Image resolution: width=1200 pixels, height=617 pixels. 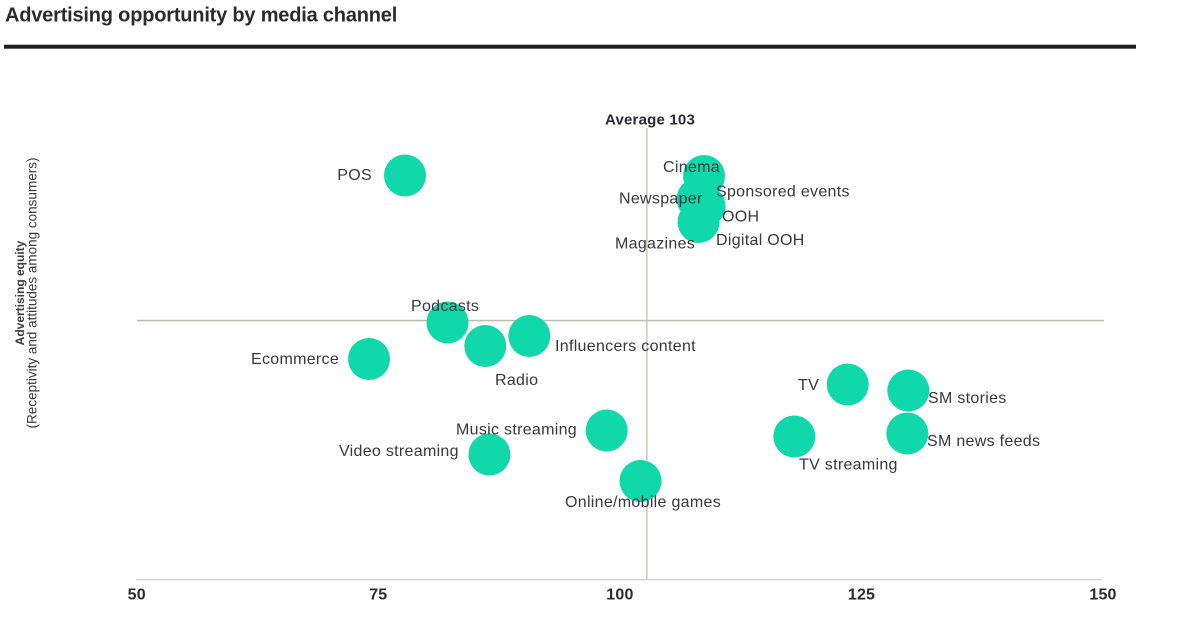 I want to click on svg-text: Music streaming, so click(x=516, y=430).